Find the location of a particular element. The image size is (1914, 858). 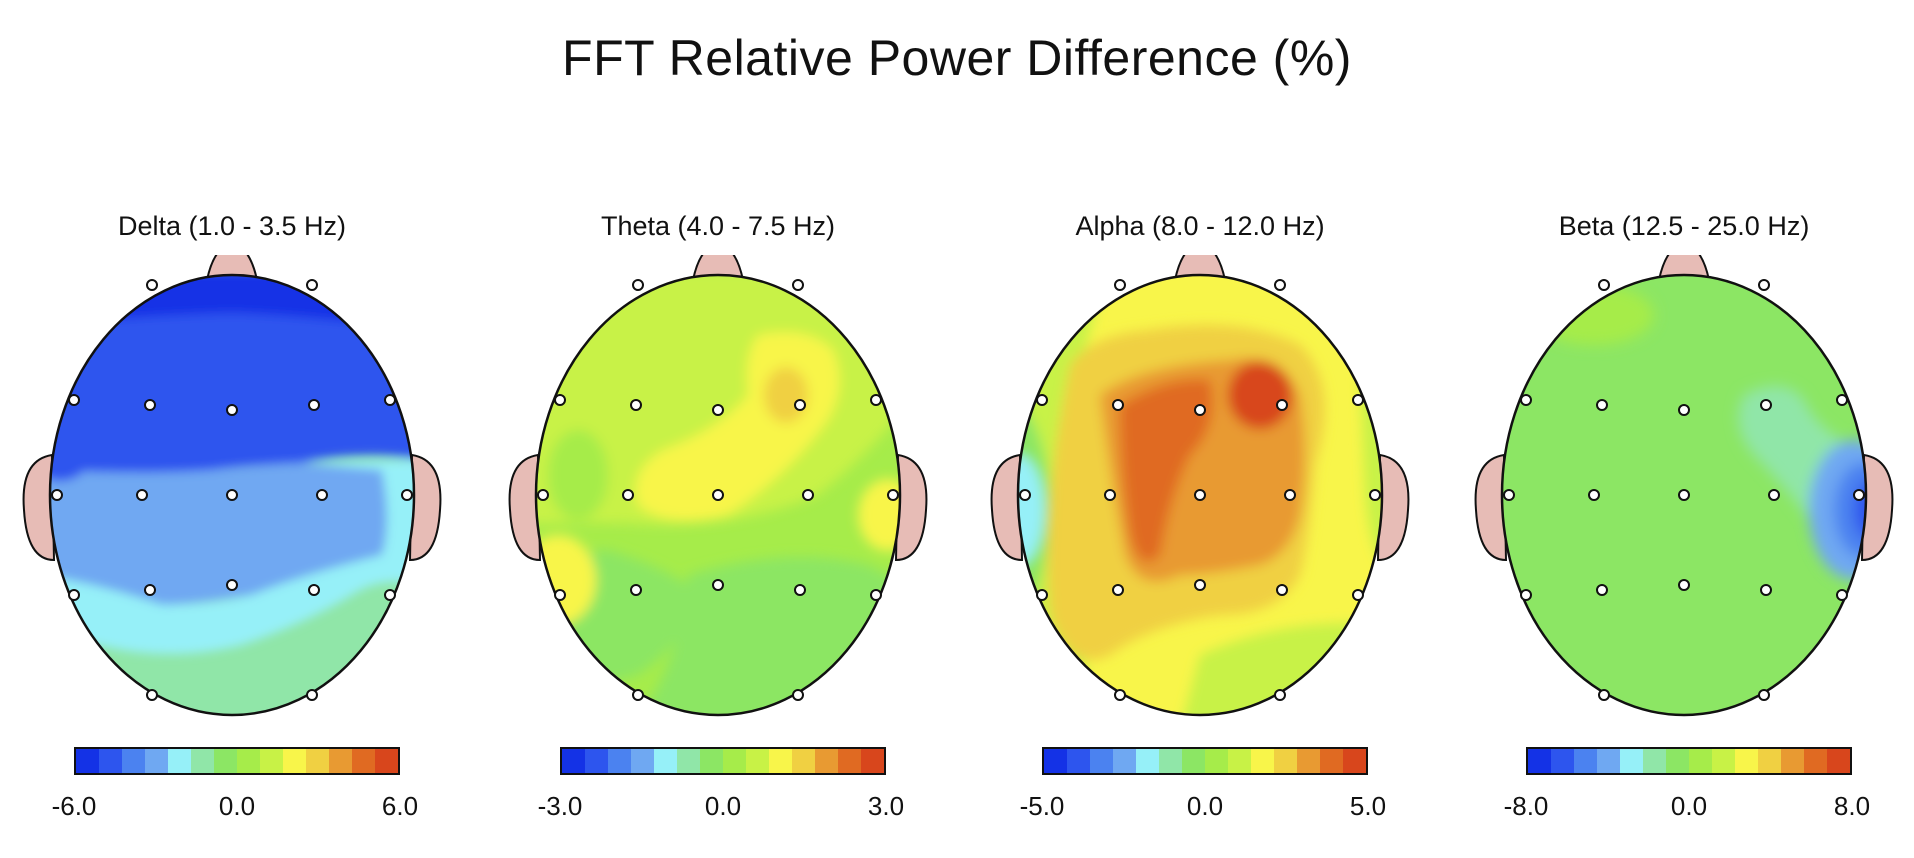

scale-max-label: 6.0 is located at coordinates (400, 806).